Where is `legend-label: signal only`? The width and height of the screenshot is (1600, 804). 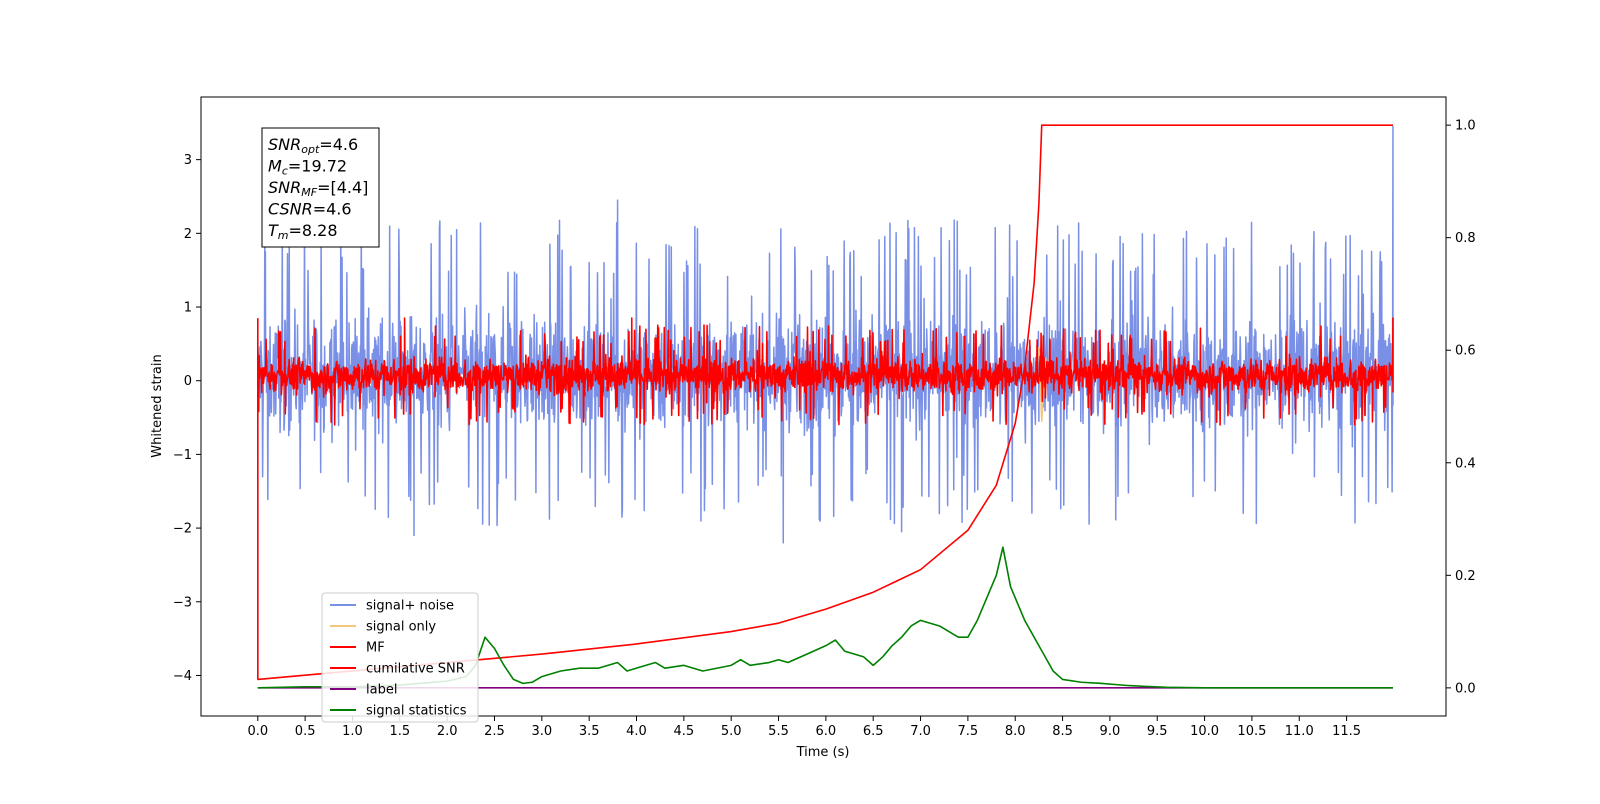
legend-label: signal only is located at coordinates (401, 627).